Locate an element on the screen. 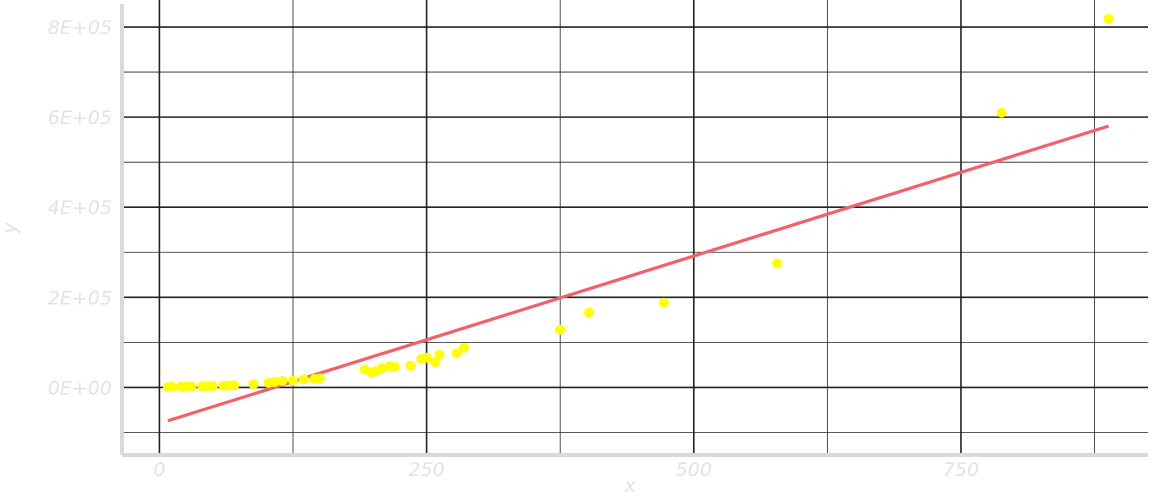 Image resolution: width=1152 pixels, height=504 pixels. y-tick-labels: 0E+00 2E+05 4E+05 6E+05 8E+05 is located at coordinates (80, 208).